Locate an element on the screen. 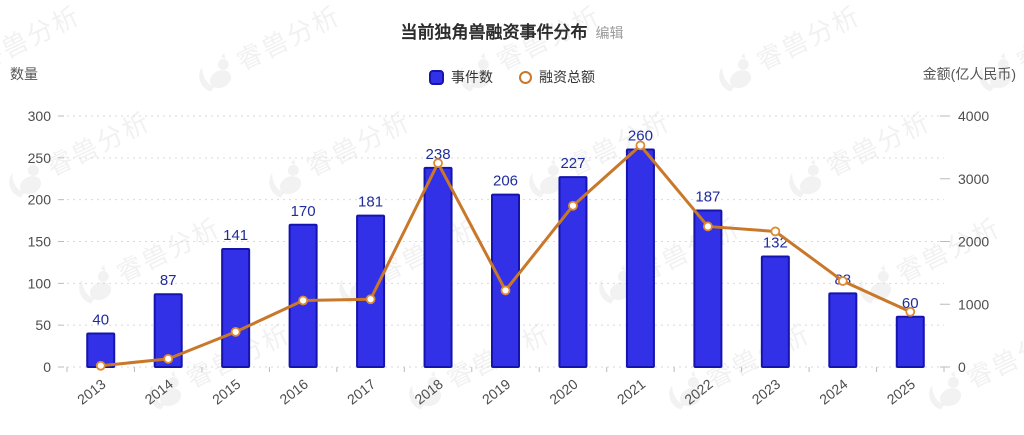  legend-item-funding-total: 融资总额 is located at coordinates (557, 77).